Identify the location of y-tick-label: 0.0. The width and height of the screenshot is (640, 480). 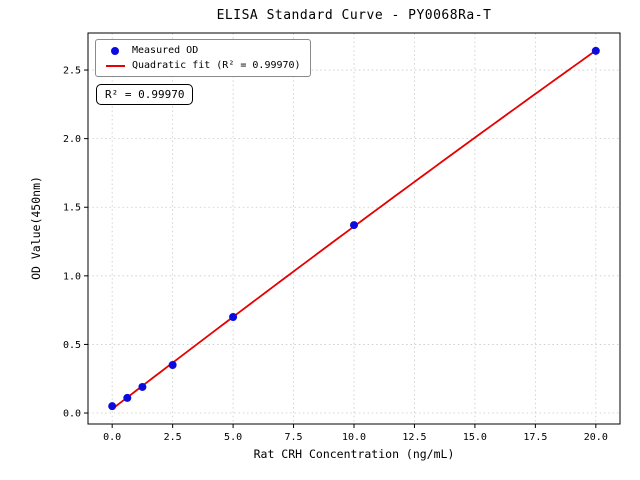
(72, 414).